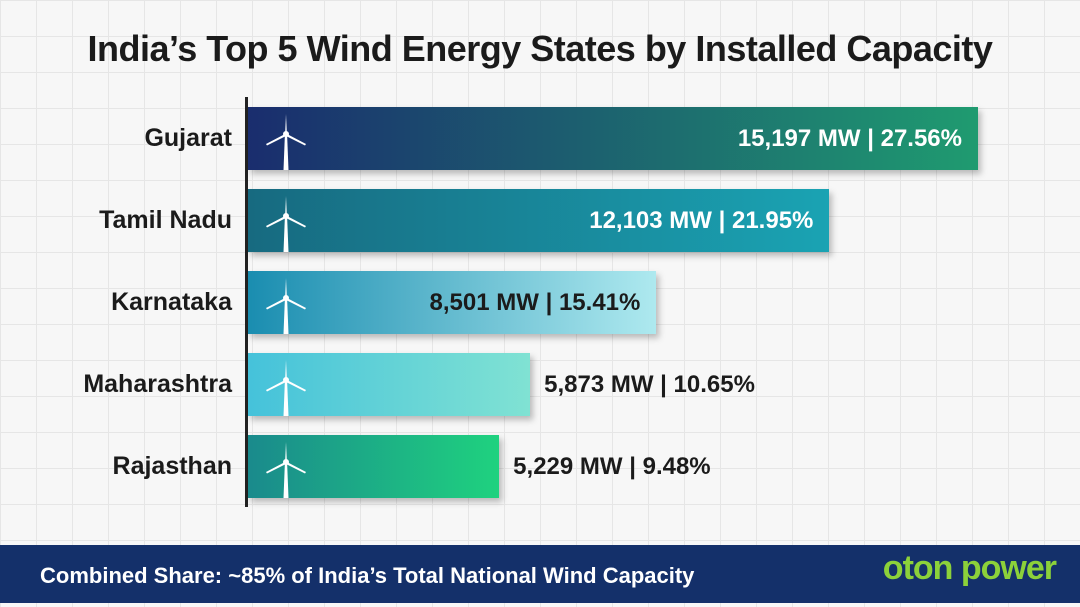  I want to click on category-label: Karnataka, so click(171, 302).